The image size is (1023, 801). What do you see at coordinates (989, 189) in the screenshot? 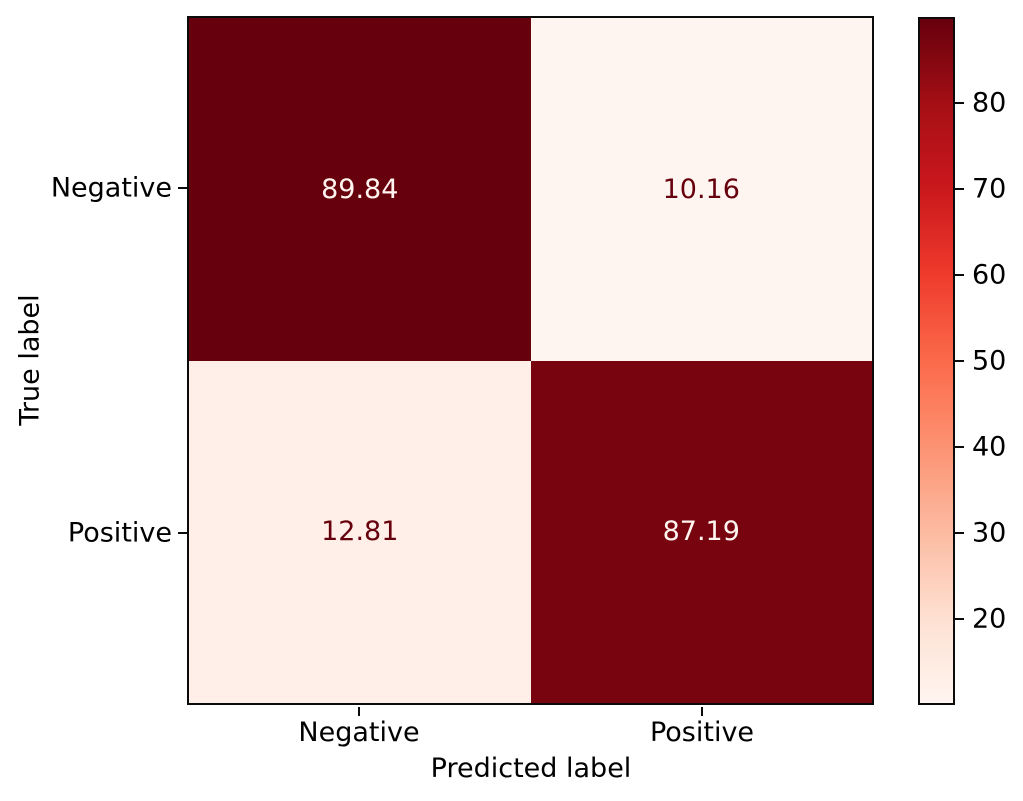
I see `colorbar-tick-label: 70` at bounding box center [989, 189].